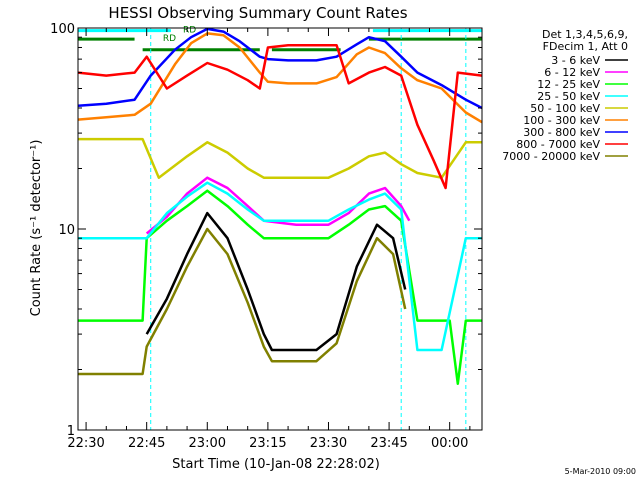  What do you see at coordinates (449, 443) in the screenshot?
I see `x-tick-label-6: 00:00` at bounding box center [449, 443].